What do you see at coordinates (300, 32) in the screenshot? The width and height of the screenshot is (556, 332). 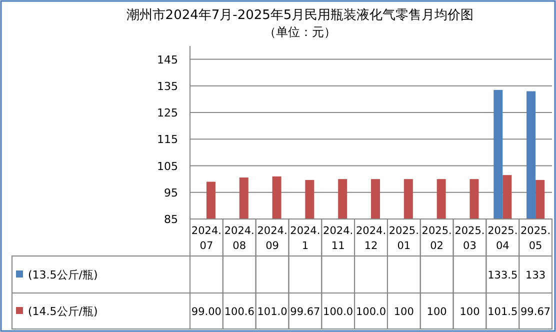 I see `chart-subtitle: （单位：元）` at bounding box center [300, 32].